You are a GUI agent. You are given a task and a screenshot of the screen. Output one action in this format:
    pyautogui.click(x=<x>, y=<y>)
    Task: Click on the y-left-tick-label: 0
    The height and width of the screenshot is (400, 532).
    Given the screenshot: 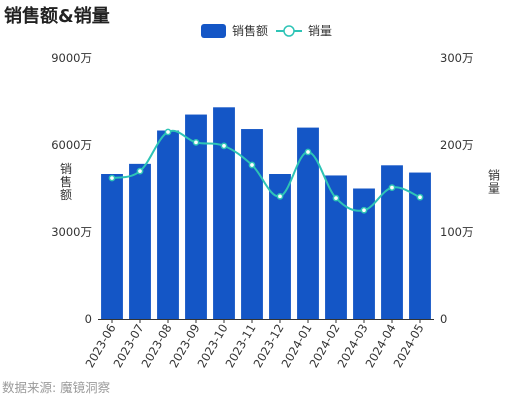 What is the action you would take?
    pyautogui.click(x=88, y=319)
    